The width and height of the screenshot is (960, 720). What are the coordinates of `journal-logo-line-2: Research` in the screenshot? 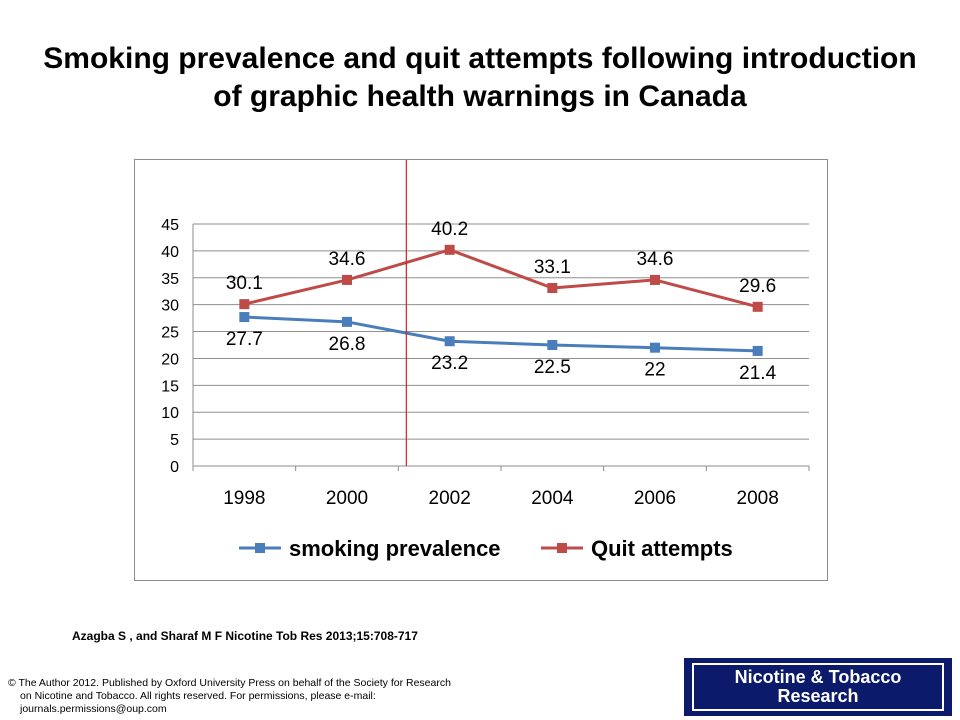 It's located at (818, 696).